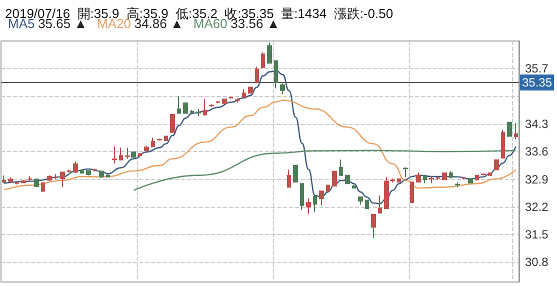 This screenshot has height=286, width=557. I want to click on line-series, so click(324, 170).